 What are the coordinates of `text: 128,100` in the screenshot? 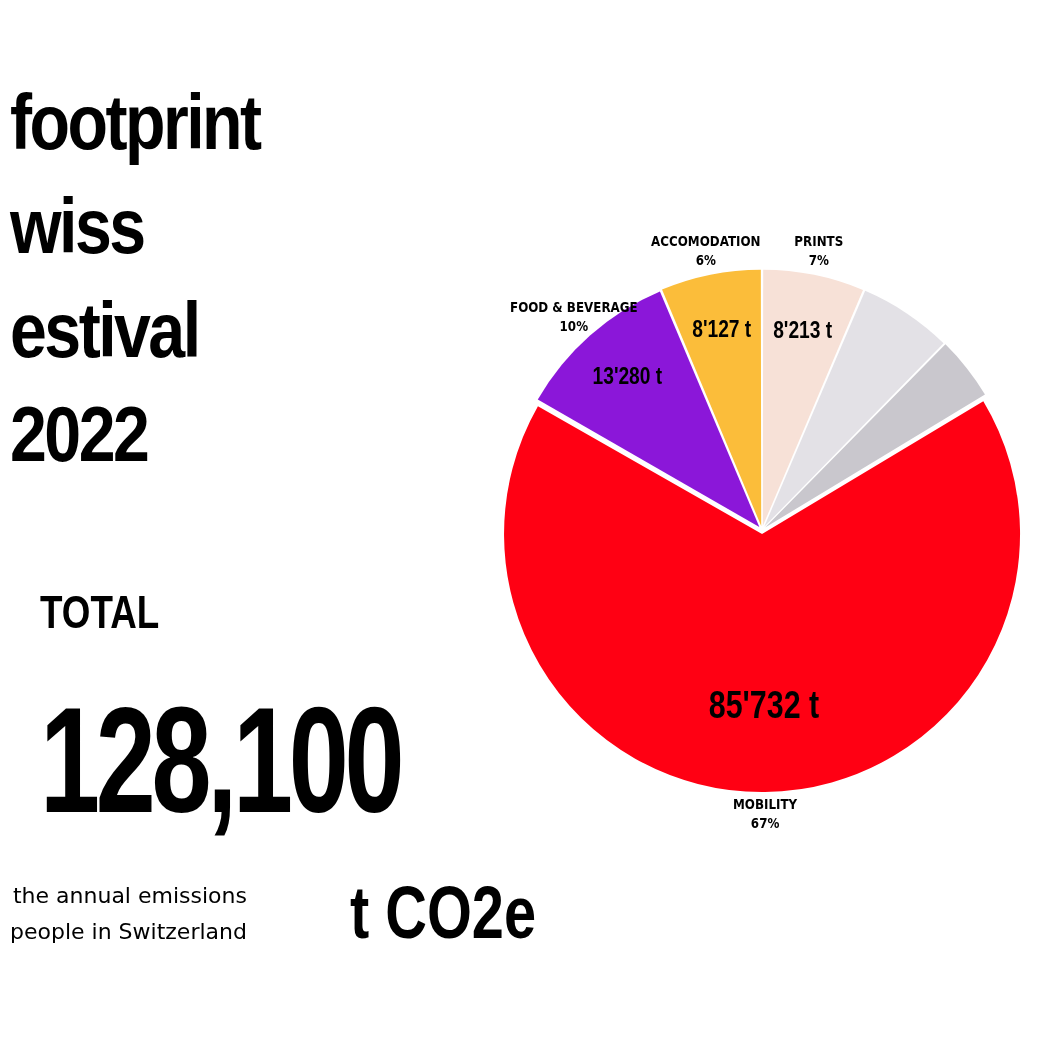 It's located at (220, 760).